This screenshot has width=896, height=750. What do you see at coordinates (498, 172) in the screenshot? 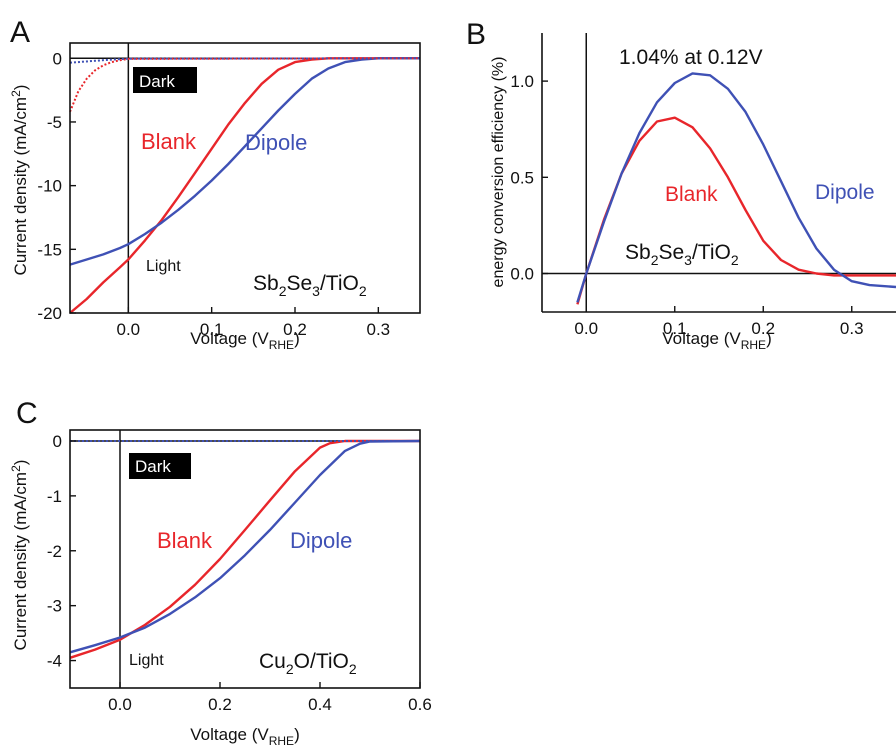
I see `panel-b-y-axis-title: energy conversion efficiency (%)` at bounding box center [498, 172].